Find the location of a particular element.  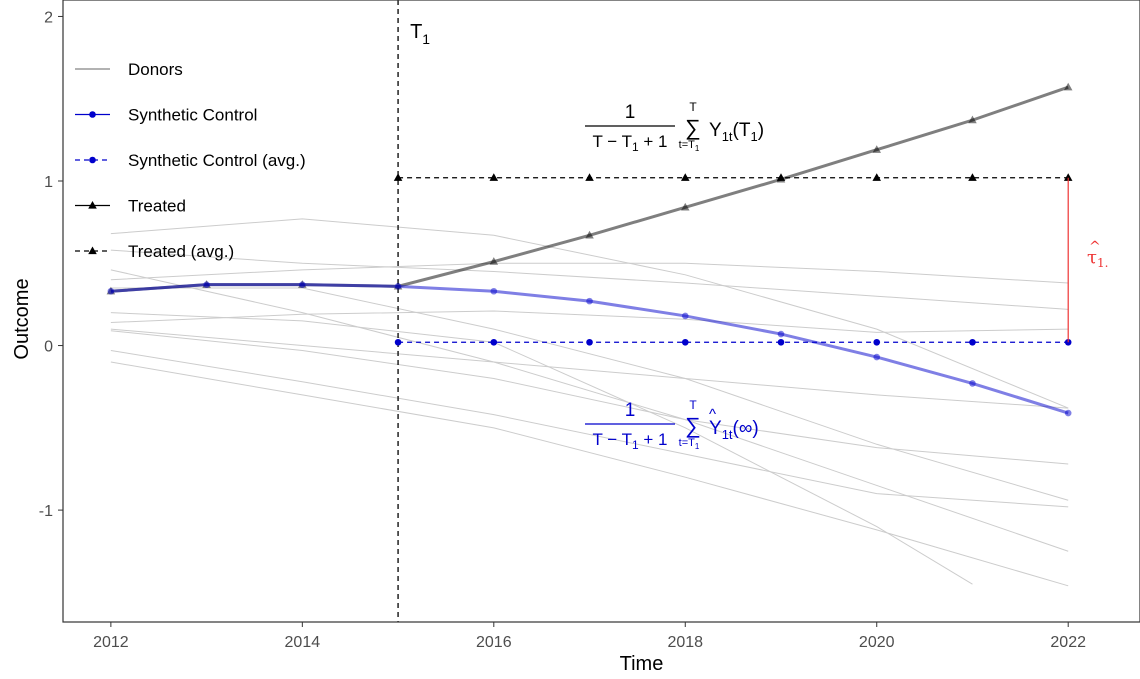

synthetic-avg-formula-term: Y1t(∞) is located at coordinates (734, 430).